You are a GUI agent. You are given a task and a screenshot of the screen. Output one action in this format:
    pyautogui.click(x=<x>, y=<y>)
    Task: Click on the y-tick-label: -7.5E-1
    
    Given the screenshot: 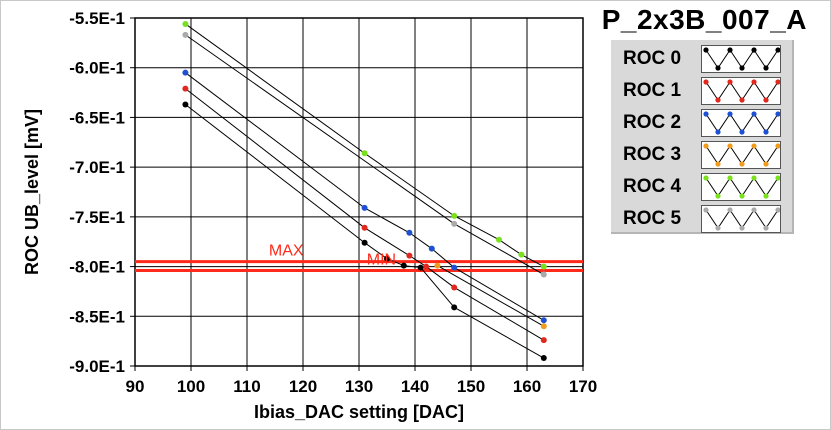 What is the action you would take?
    pyautogui.click(x=97, y=217)
    